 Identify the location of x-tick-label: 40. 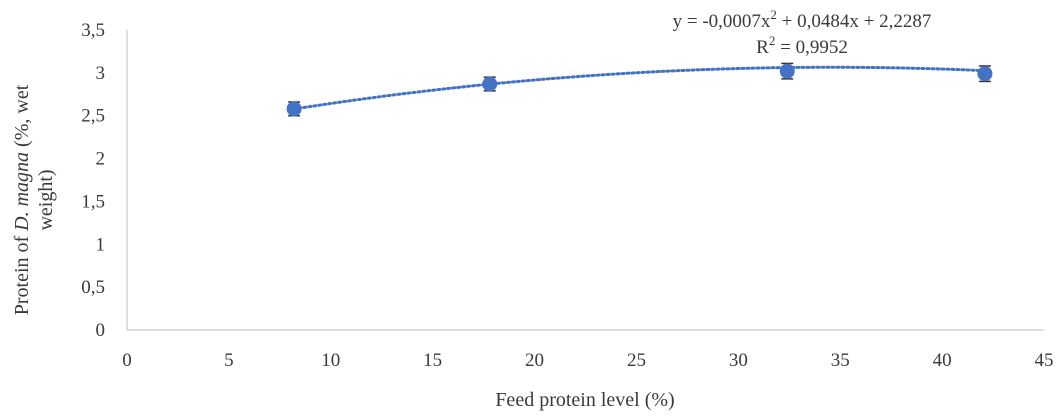
(942, 360).